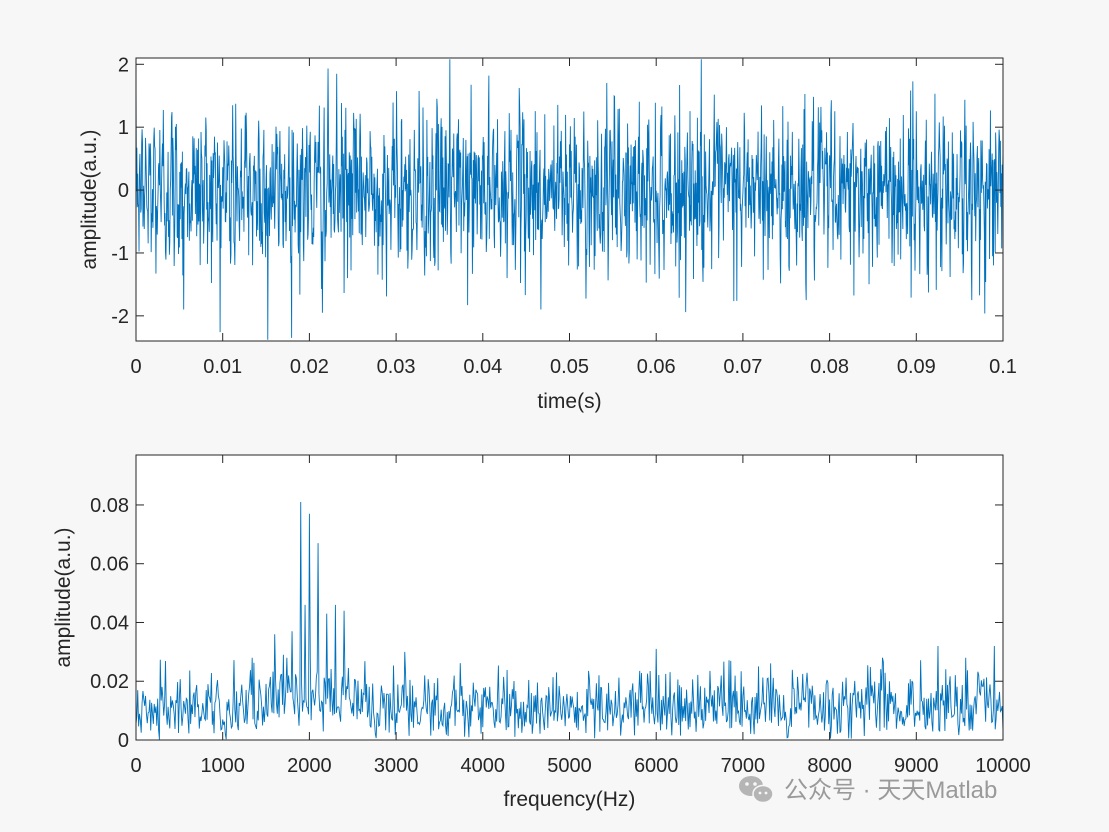  Describe the element at coordinates (109, 506) in the screenshot. I see `y-tick-label: 0.08` at that location.